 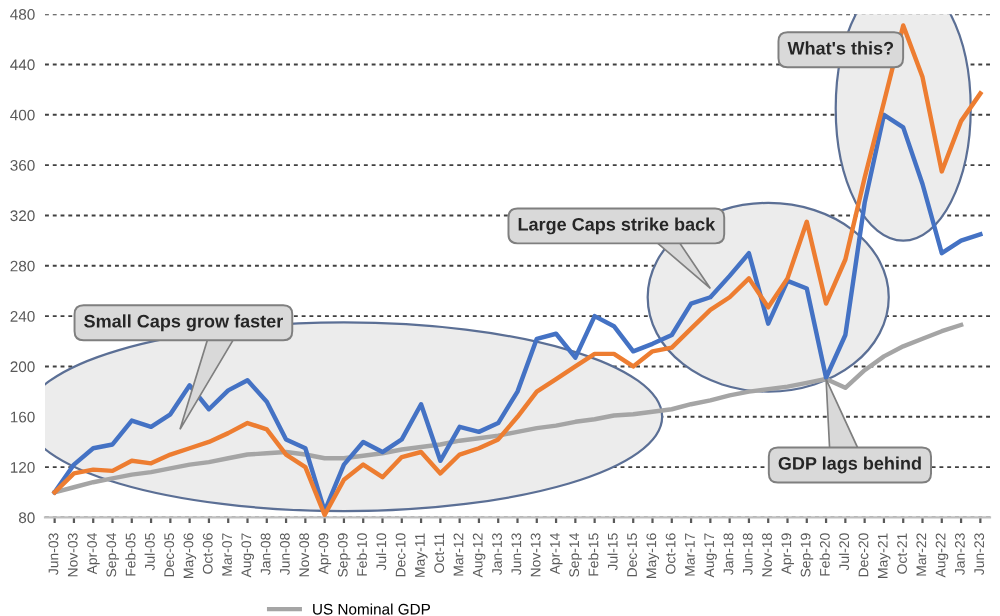 I want to click on annotation: Large Caps strike back, so click(x=617, y=226).